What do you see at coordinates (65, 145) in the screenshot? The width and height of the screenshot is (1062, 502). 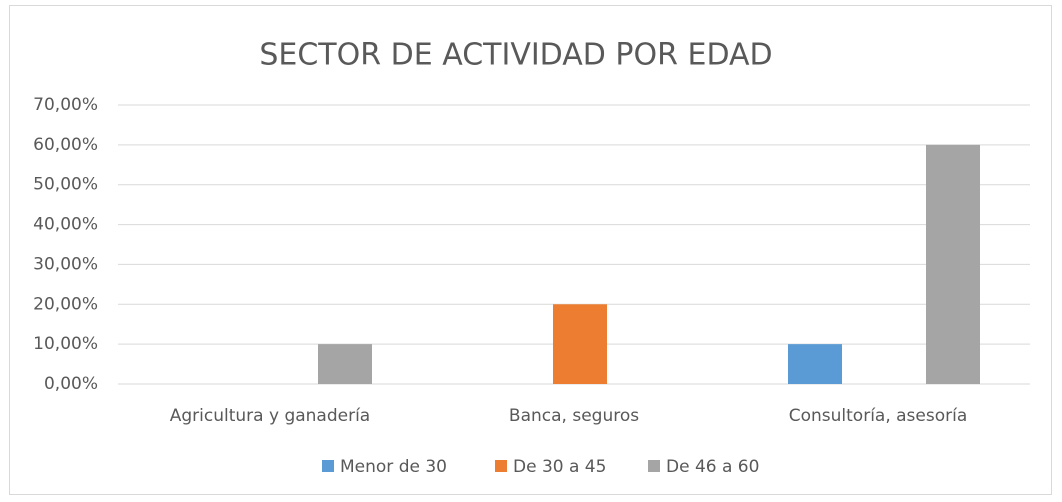 I see `y-tick-label: 60,00%` at bounding box center [65, 145].